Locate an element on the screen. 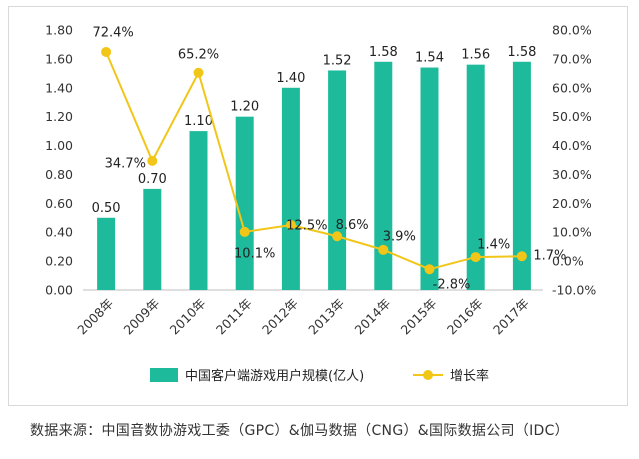  y-right-tick-label: 20.0% is located at coordinates (572, 203).